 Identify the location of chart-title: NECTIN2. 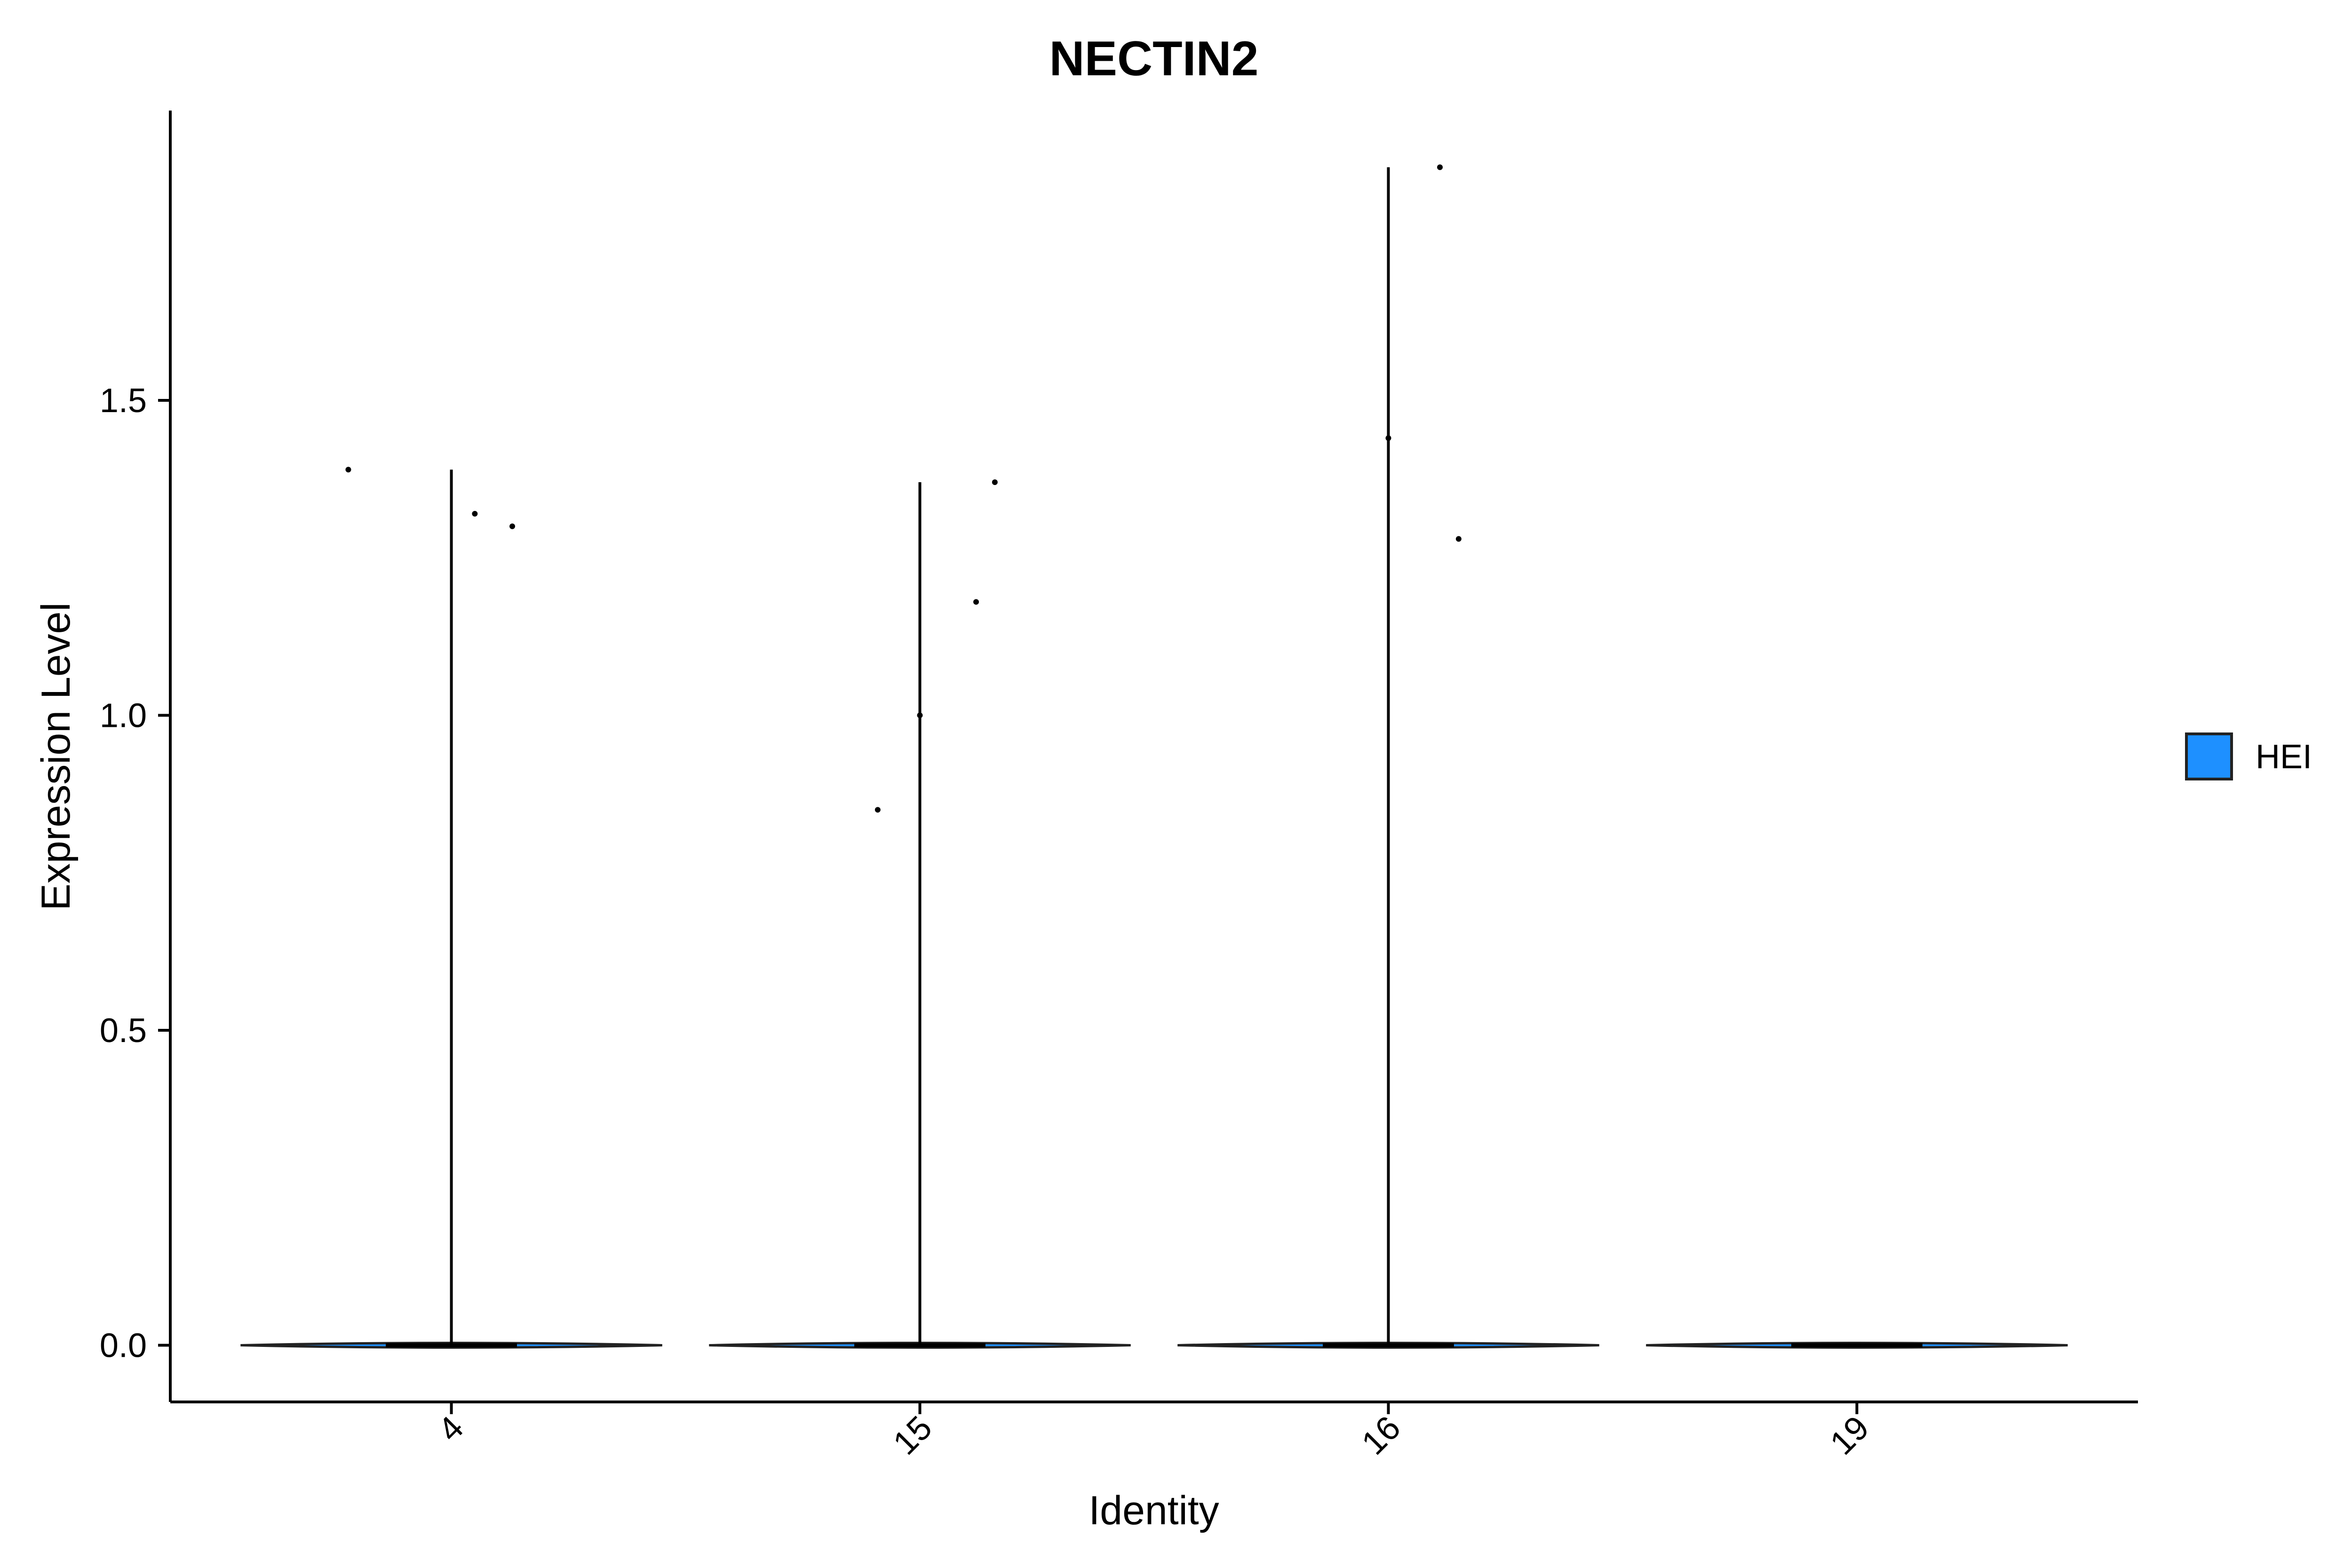
(1154, 59).